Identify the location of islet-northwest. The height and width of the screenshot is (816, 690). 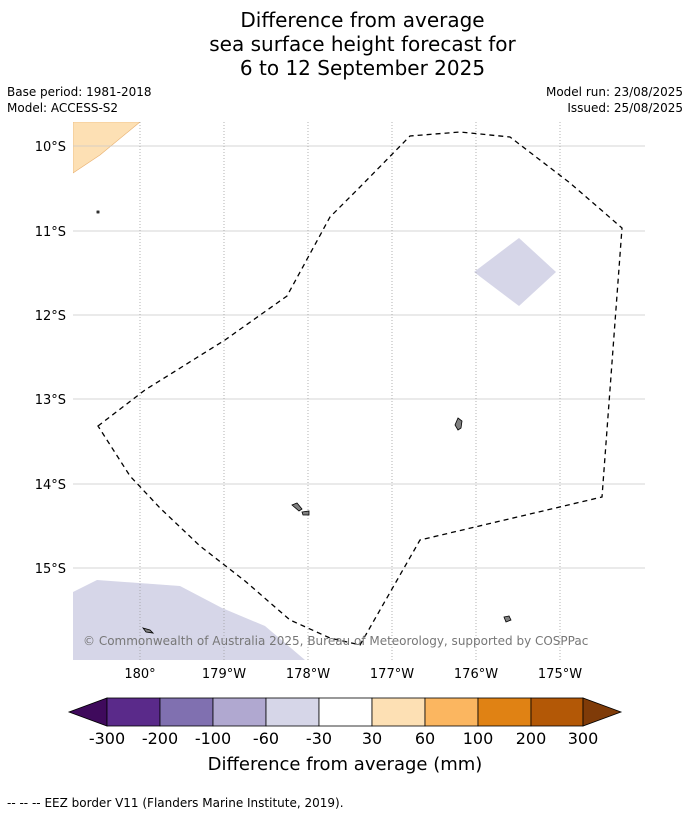
(98, 212).